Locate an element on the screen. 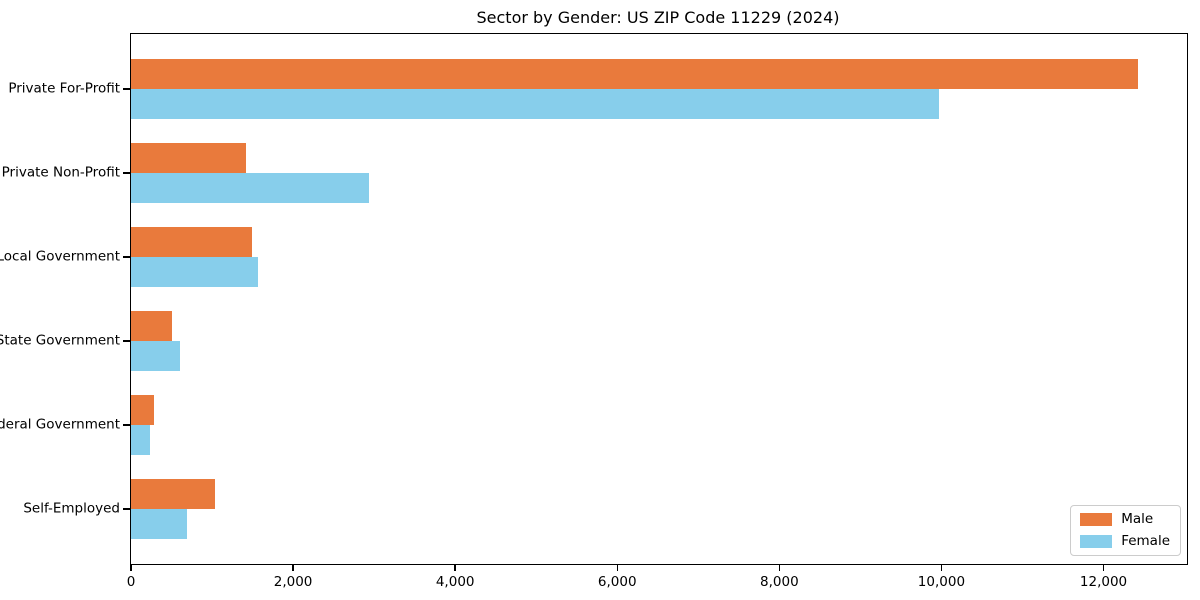  x-axis-tick-label: 12,000 is located at coordinates (1103, 582).